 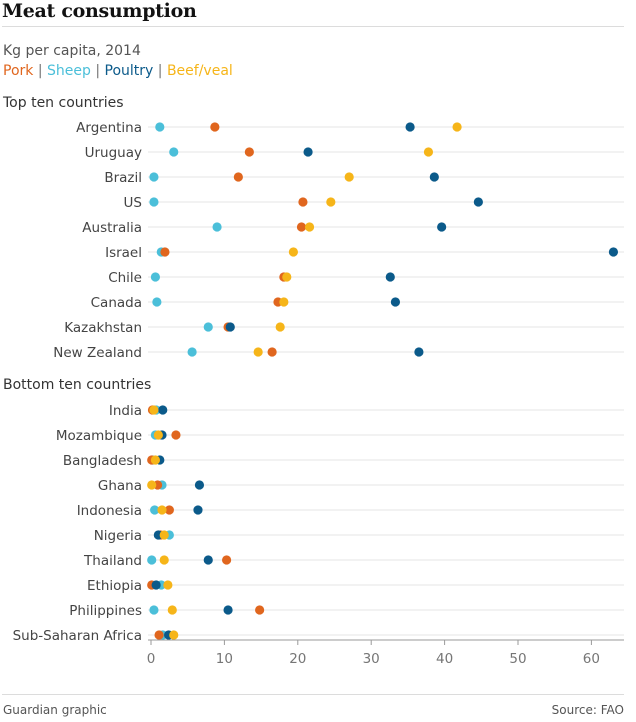 I want to click on dot-uruguay-beef-veal, so click(x=428, y=152).